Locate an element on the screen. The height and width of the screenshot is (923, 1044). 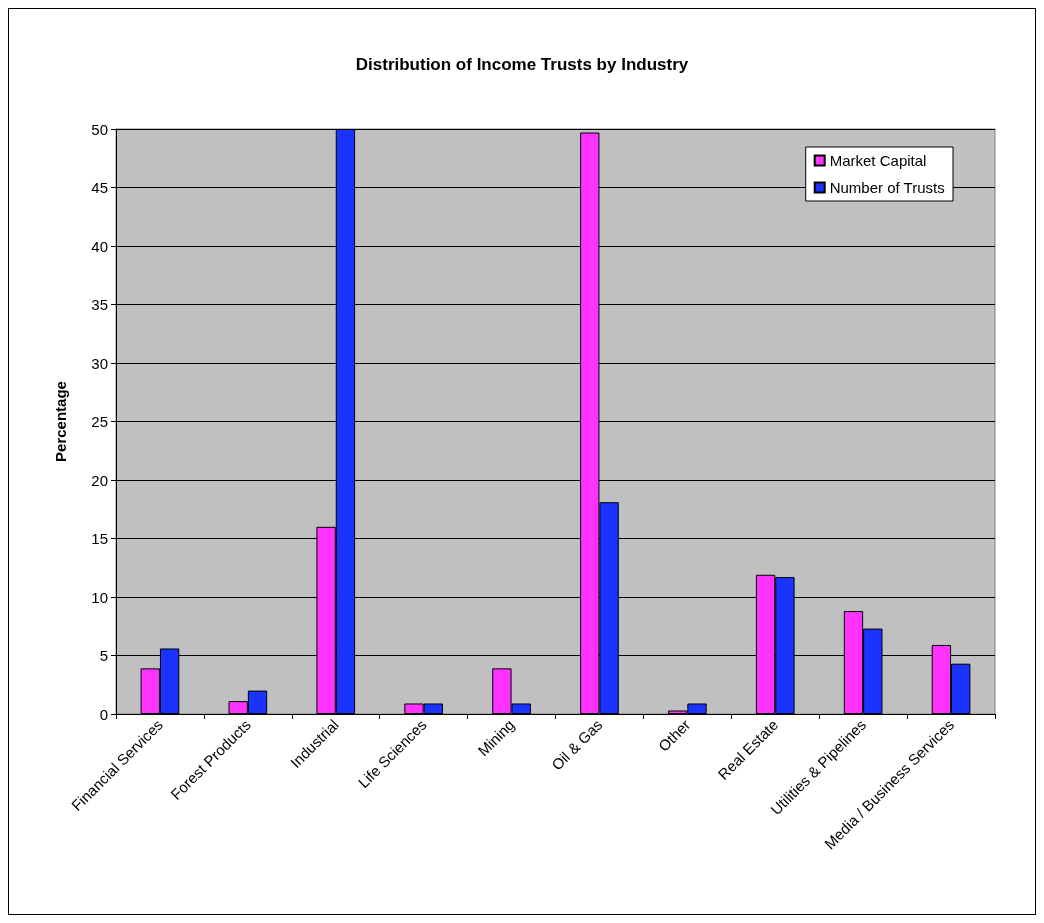
x-tick-label: Oil & Gas is located at coordinates (577, 744).